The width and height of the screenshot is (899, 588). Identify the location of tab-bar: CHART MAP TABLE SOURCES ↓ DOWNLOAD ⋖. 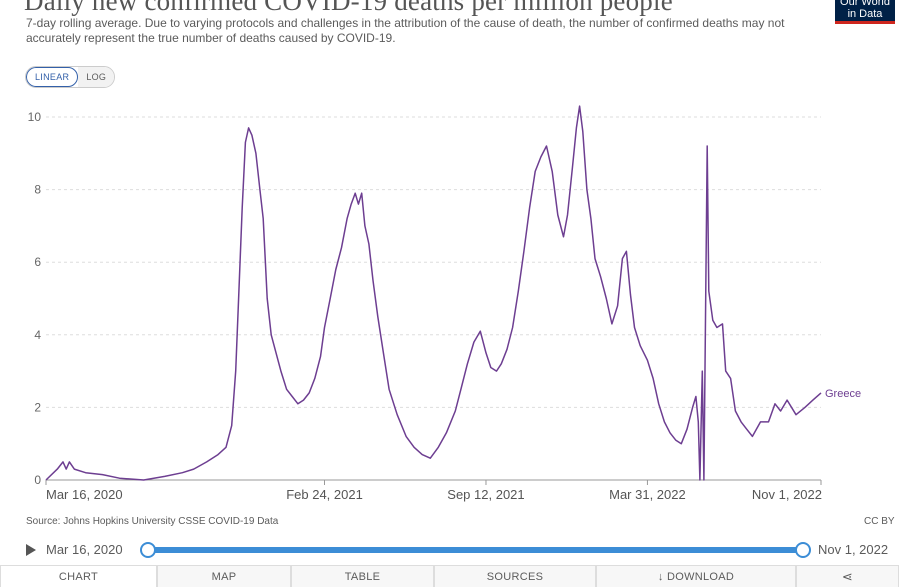
(449, 576).